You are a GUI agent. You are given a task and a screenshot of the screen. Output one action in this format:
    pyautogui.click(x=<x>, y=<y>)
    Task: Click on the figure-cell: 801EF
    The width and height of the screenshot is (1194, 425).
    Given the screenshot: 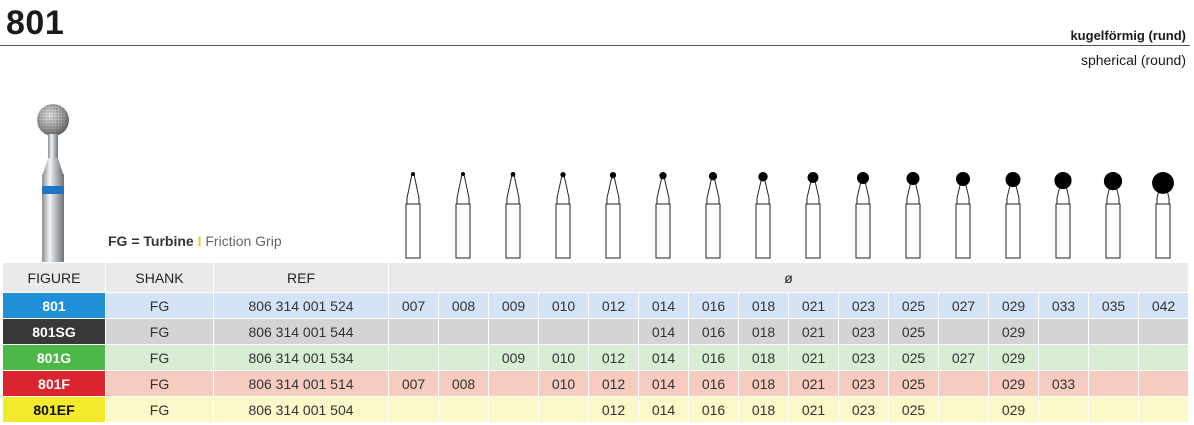 What is the action you would take?
    pyautogui.click(x=54, y=409)
    